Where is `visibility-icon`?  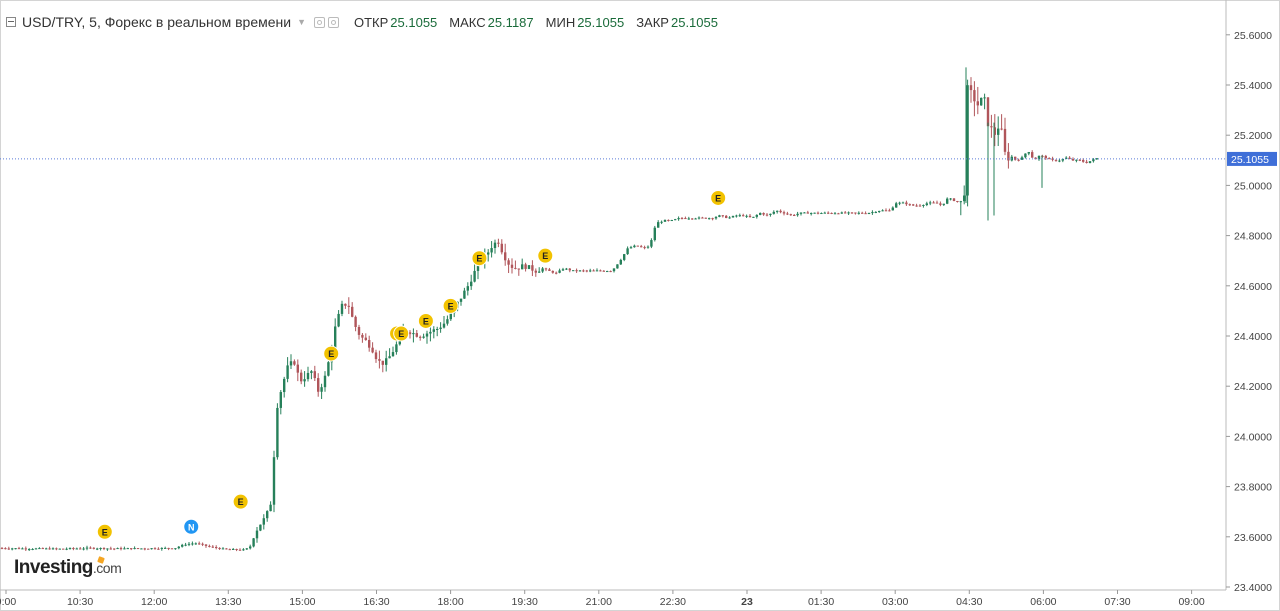 visibility-icon is located at coordinates (319, 22).